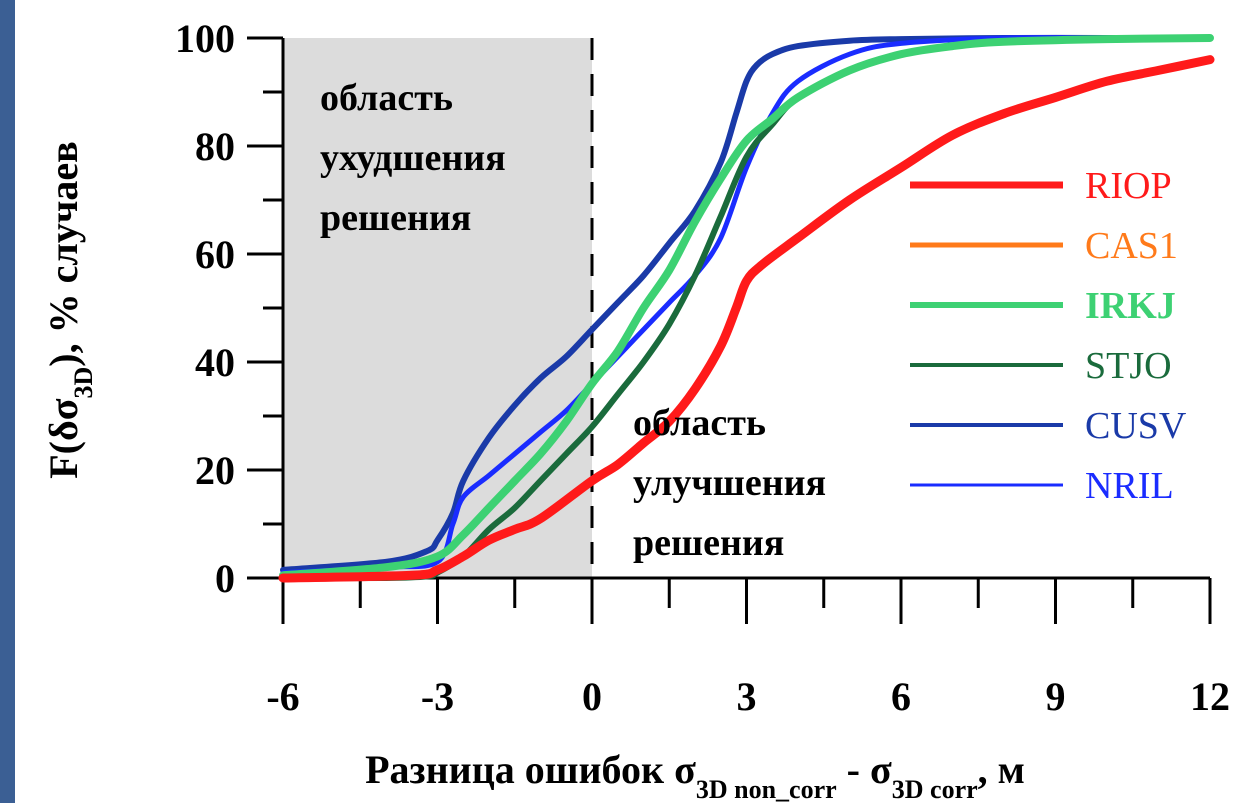 The height and width of the screenshot is (803, 1241). What do you see at coordinates (215, 146) in the screenshot?
I see `y-tick-label: 80` at bounding box center [215, 146].